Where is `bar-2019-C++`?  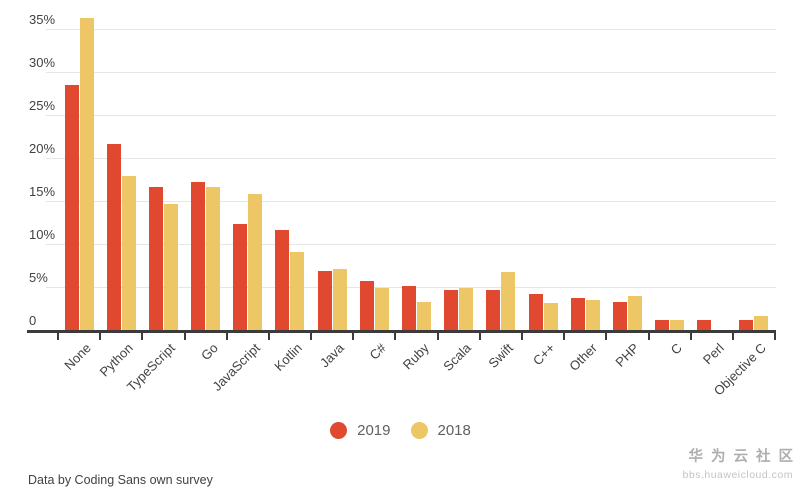 bar-2019-C++ is located at coordinates (535, 311).